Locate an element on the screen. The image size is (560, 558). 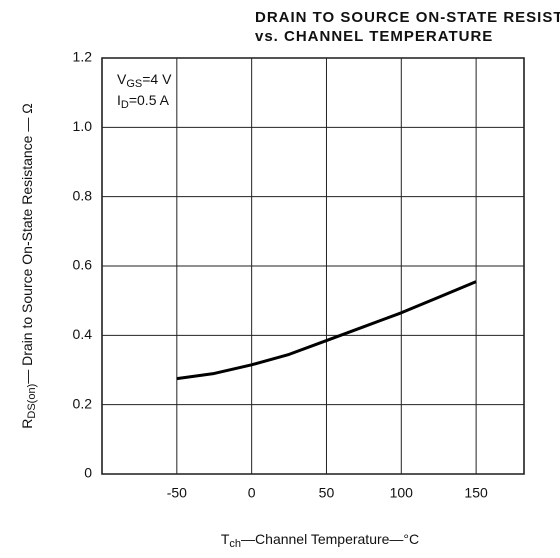
x-axis-label: Tch—Channel Temperature—°C is located at coordinates (320, 540).